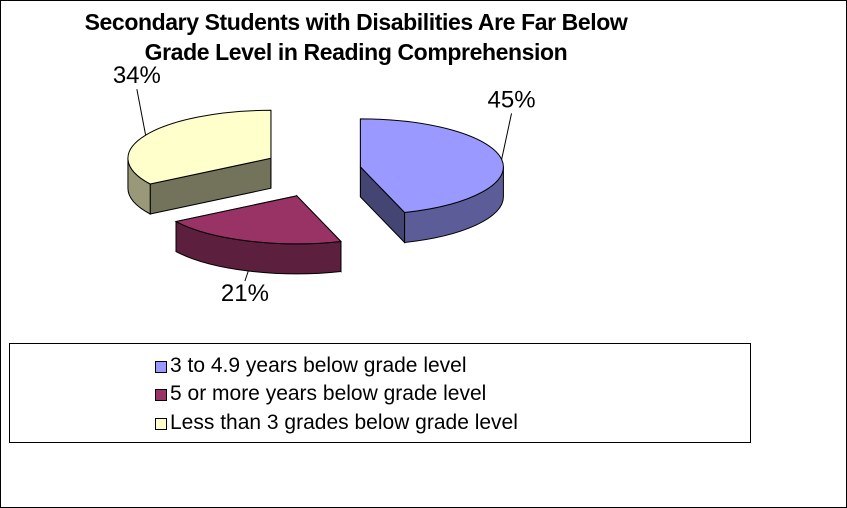 This screenshot has height=508, width=847. I want to click on data-label-less-than-3-grades: 34%, so click(137, 75).